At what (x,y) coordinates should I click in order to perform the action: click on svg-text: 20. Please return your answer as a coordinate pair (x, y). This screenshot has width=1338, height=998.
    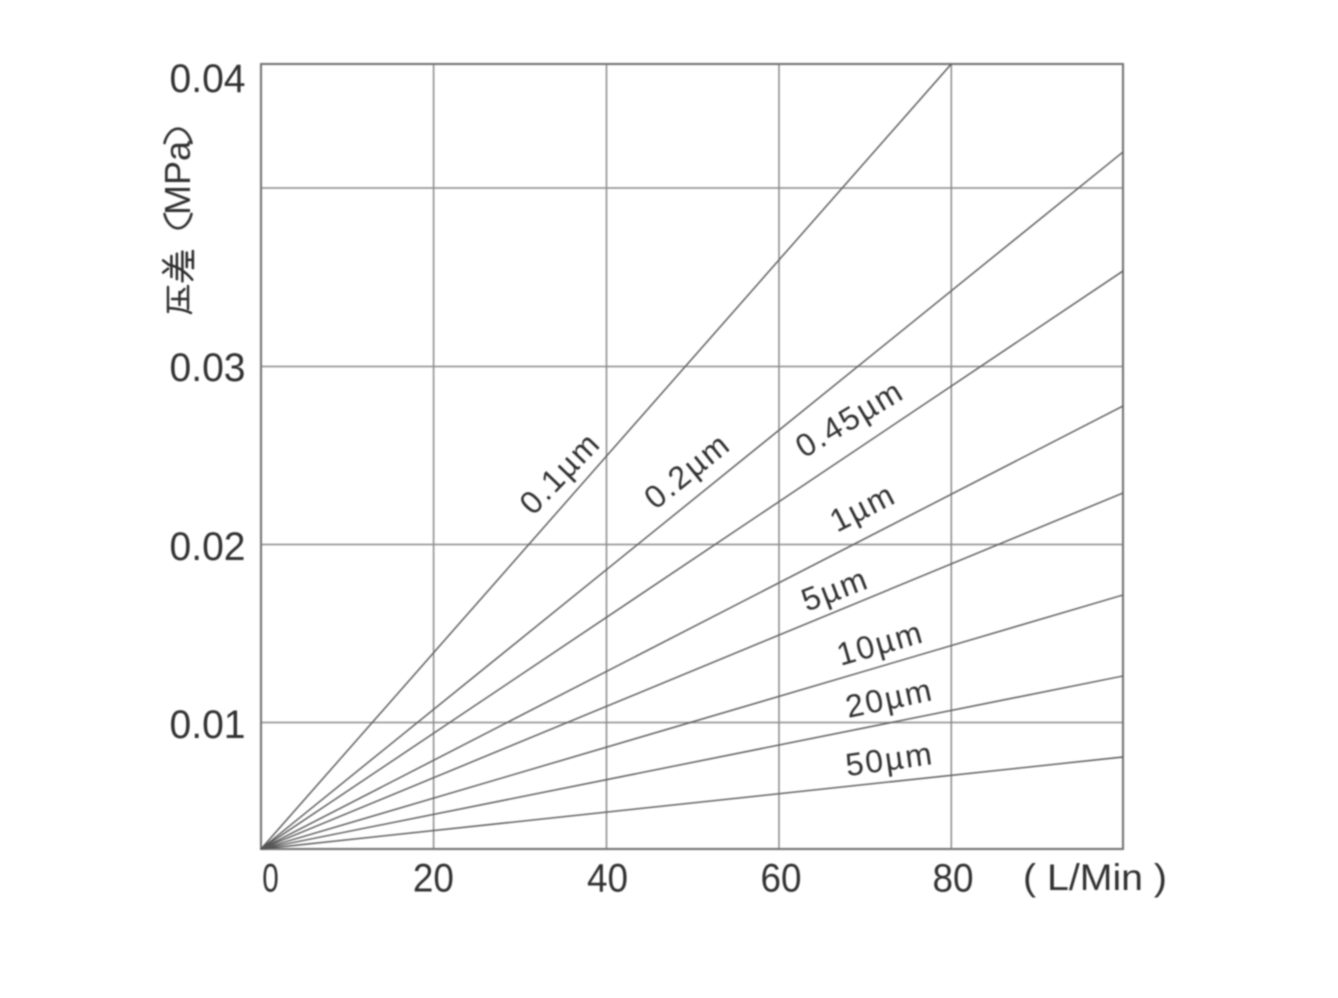
    Looking at the image, I should click on (433, 879).